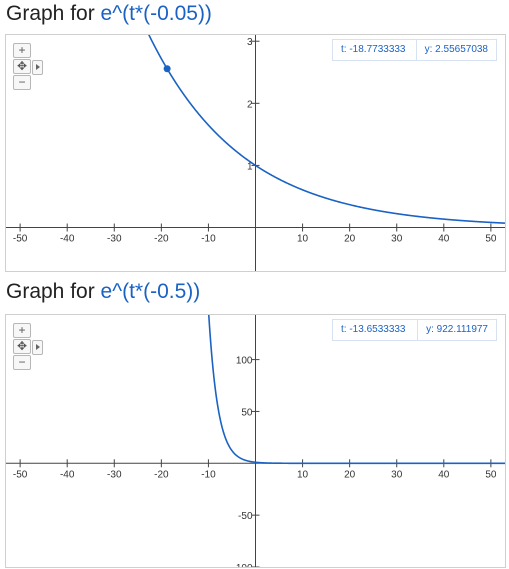 The width and height of the screenshot is (509, 569). I want to click on graph-function-link: e^(t*(-0.05)), so click(156, 13).